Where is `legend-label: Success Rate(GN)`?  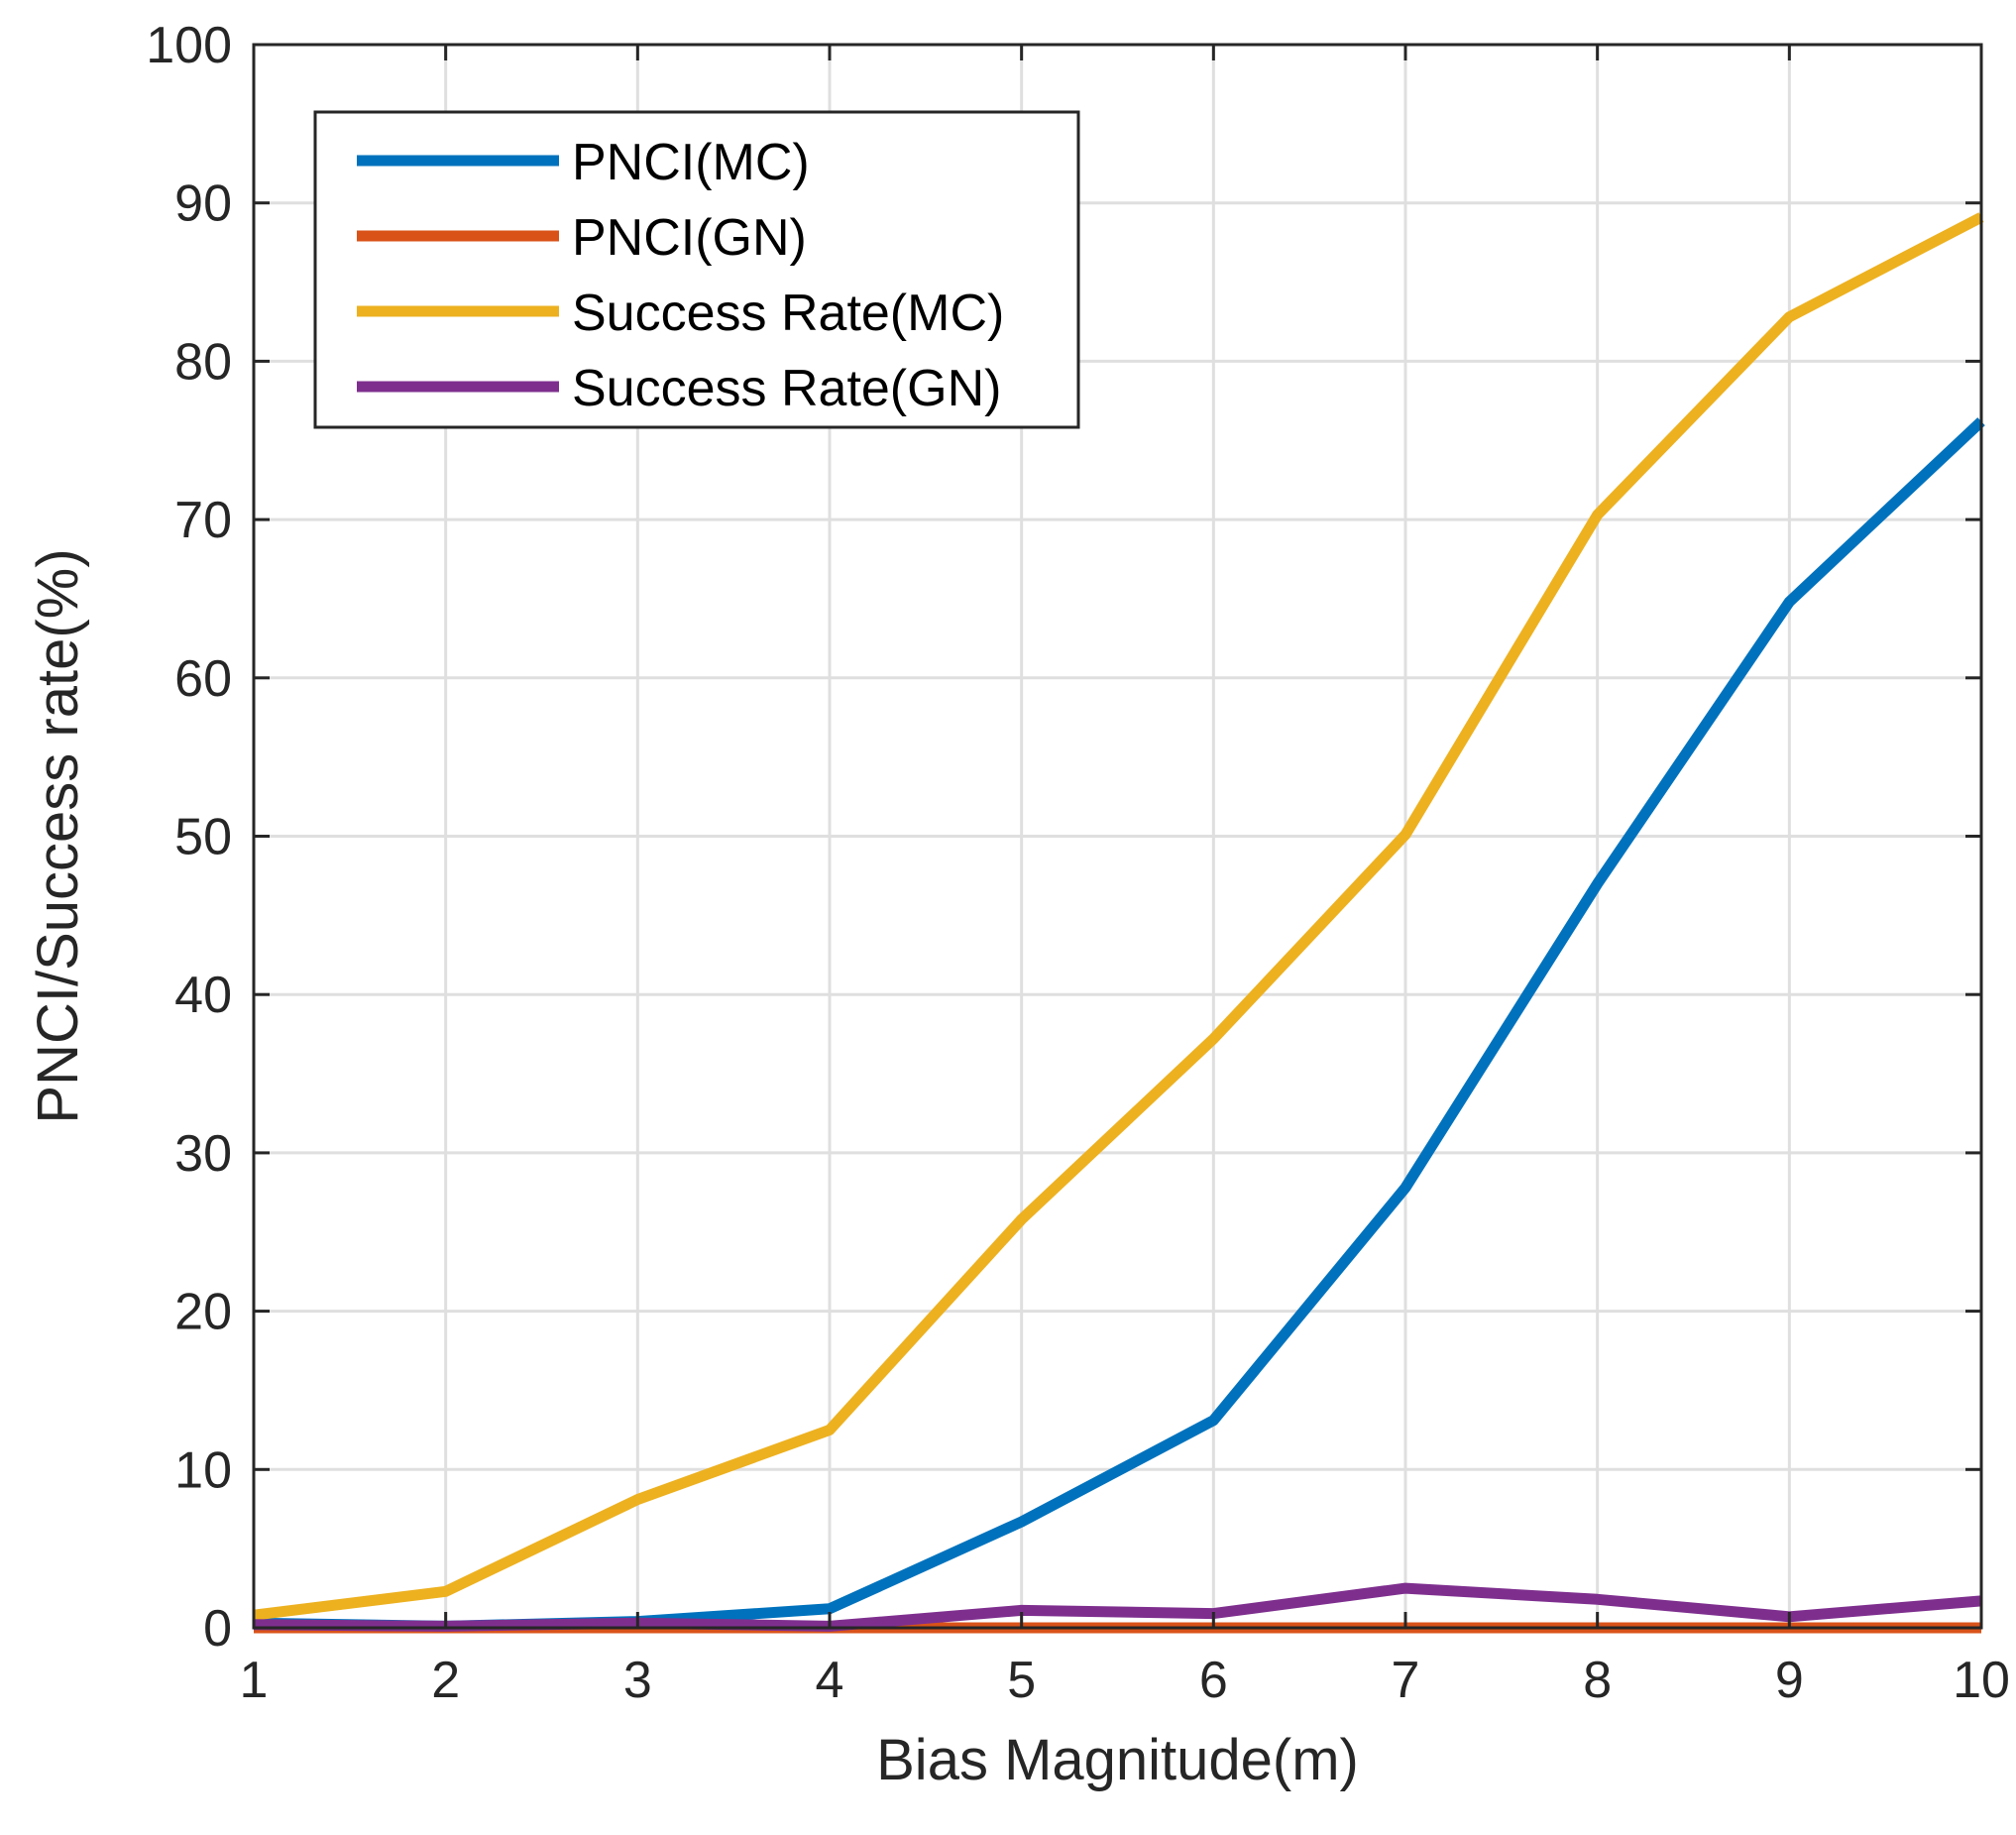 legend-label: Success Rate(GN) is located at coordinates (786, 388).